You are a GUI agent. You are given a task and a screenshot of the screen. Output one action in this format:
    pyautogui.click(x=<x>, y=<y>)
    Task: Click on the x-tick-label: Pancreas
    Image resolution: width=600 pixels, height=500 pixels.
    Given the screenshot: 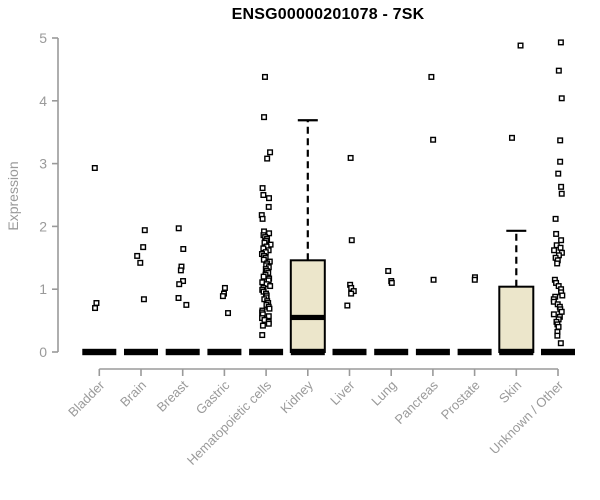 What is the action you would take?
    pyautogui.click(x=417, y=402)
    